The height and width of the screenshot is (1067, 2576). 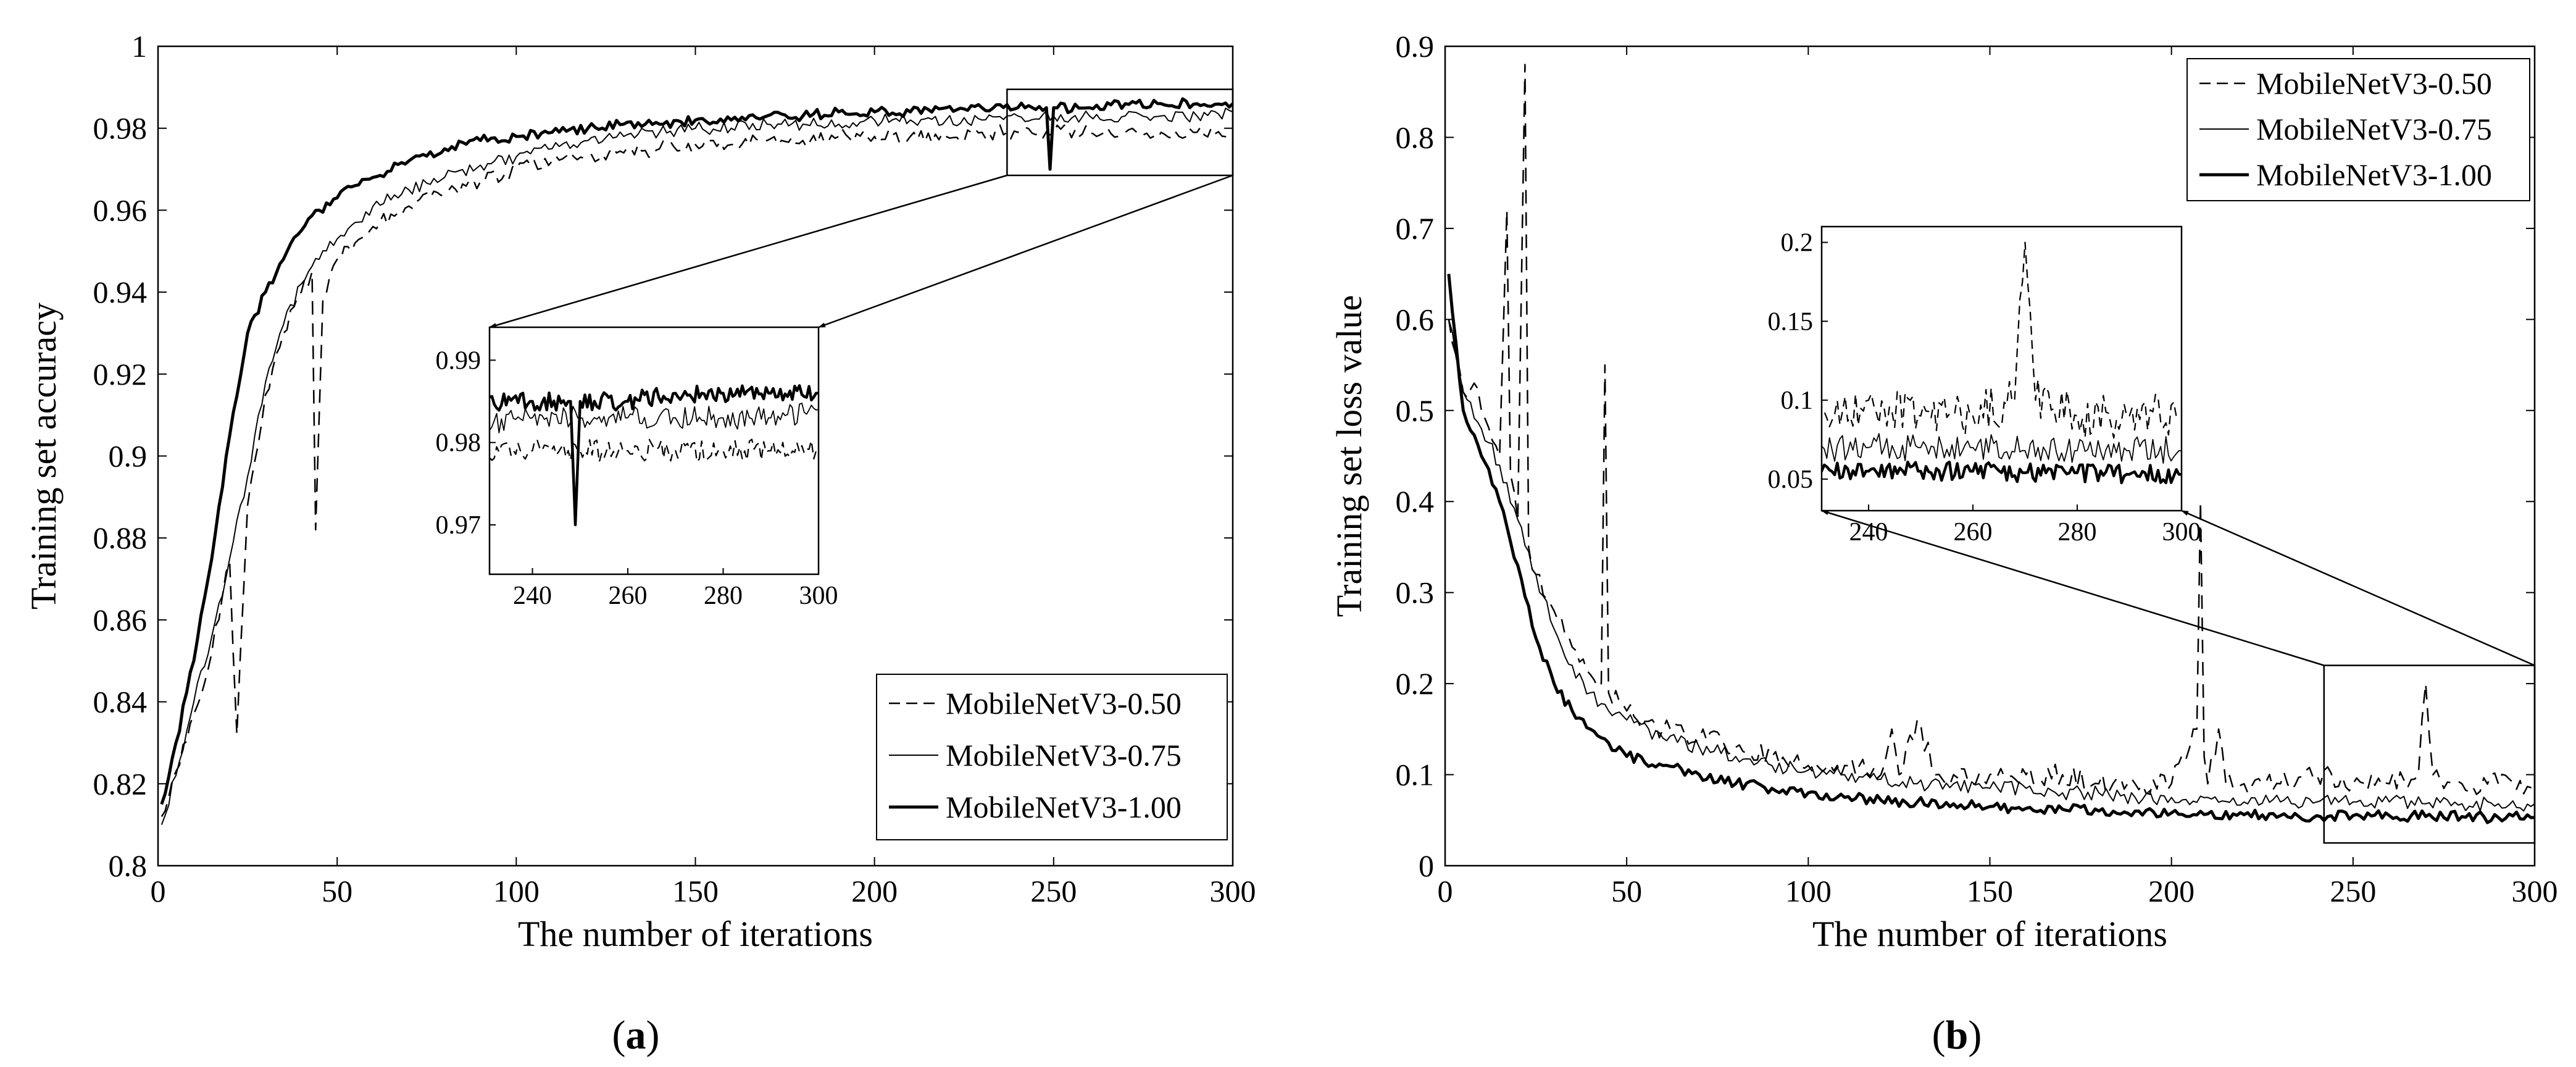 I want to click on y-tick-label: 0.98, so click(x=120, y=128).